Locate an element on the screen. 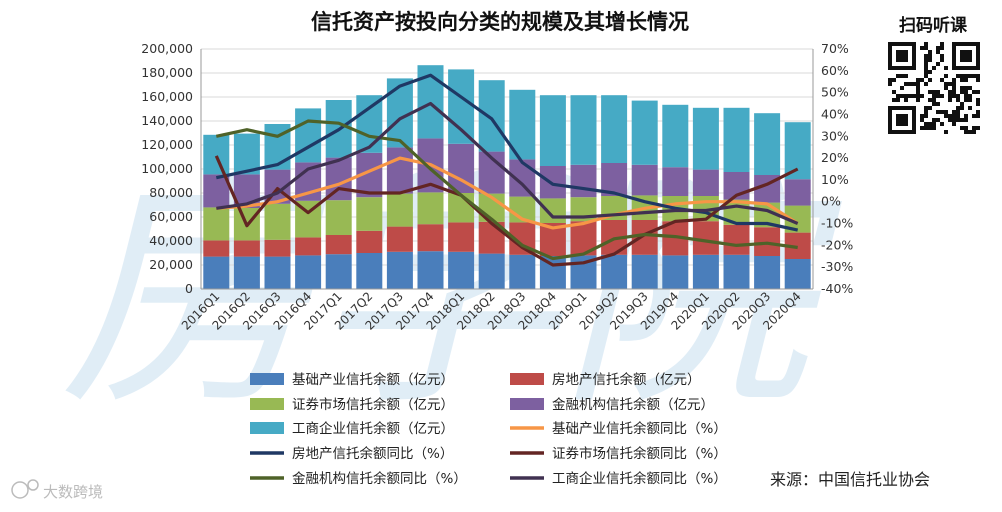 The width and height of the screenshot is (1002, 512). legend-item: 证券市场信托余额同比（%） is located at coordinates (618, 453).